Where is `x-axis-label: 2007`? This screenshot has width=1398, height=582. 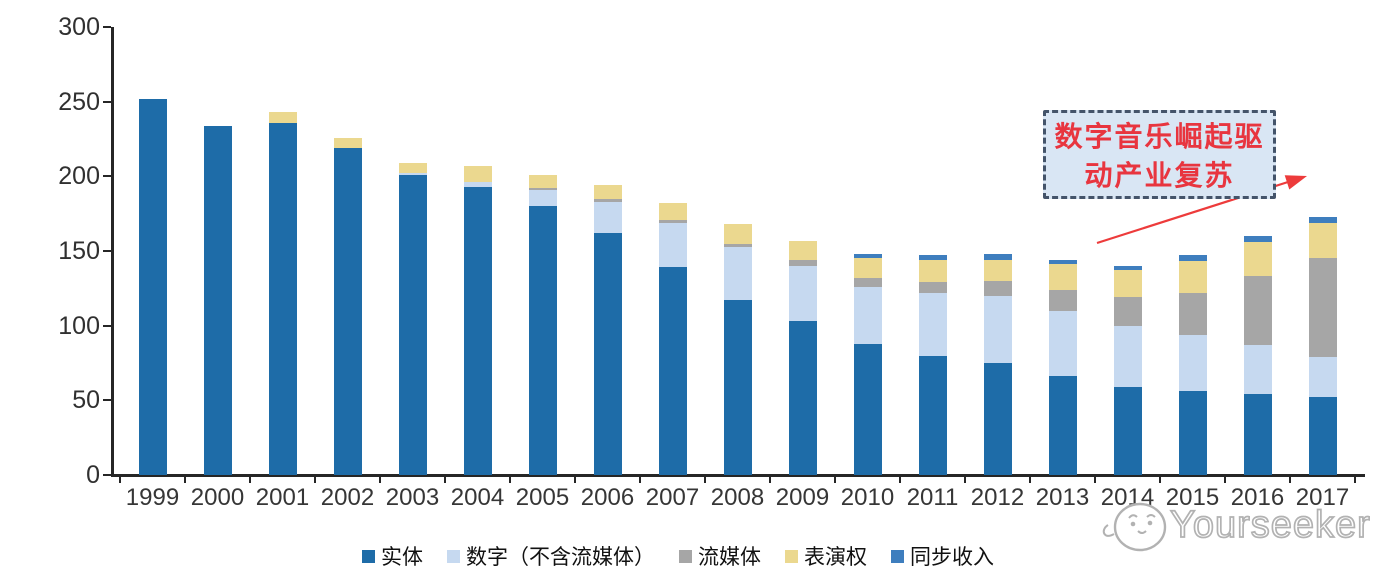
x-axis-label: 2007 is located at coordinates (672, 497).